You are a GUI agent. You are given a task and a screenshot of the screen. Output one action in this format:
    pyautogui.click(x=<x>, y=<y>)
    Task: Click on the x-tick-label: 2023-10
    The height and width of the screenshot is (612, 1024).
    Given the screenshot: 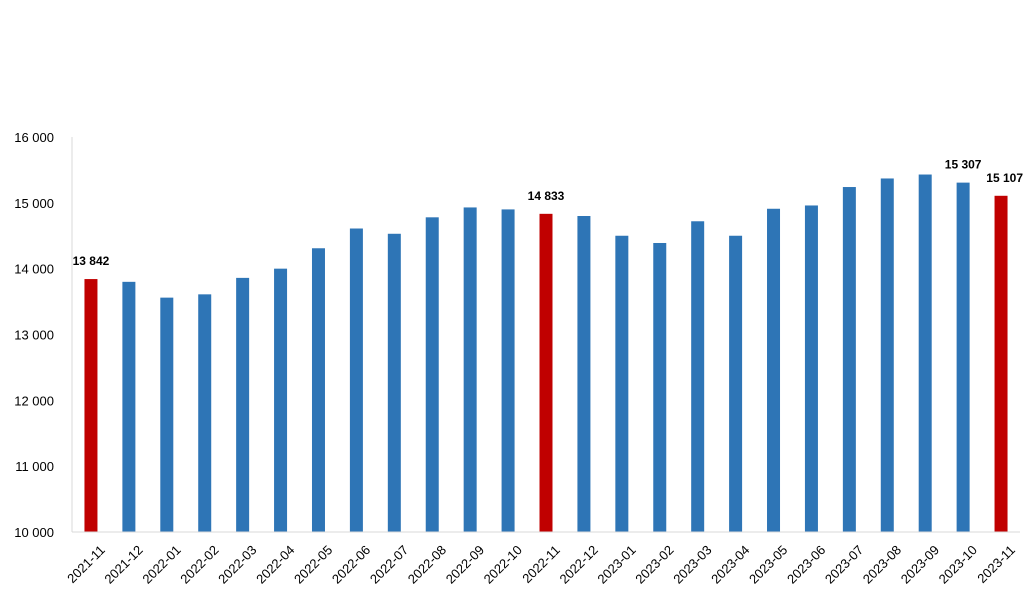 What is the action you would take?
    pyautogui.click(x=958, y=564)
    